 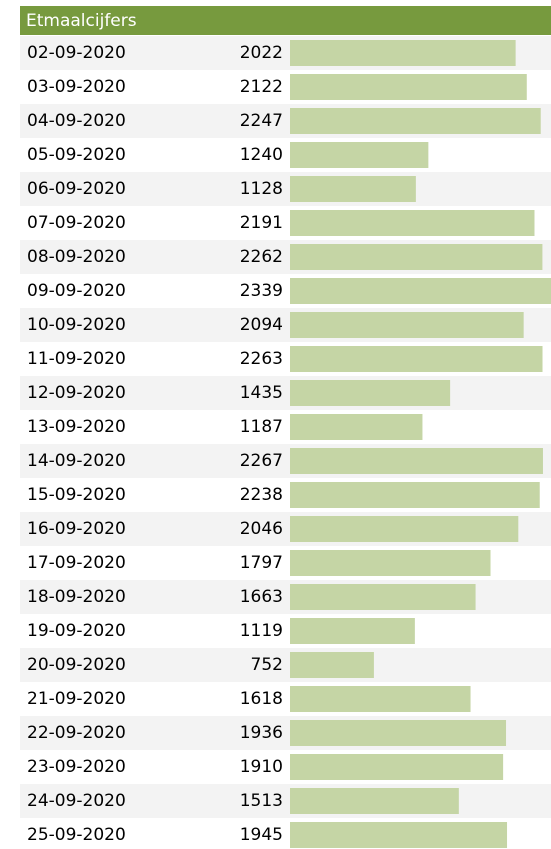 I want to click on date-label: 17-09-2020, so click(x=76, y=563).